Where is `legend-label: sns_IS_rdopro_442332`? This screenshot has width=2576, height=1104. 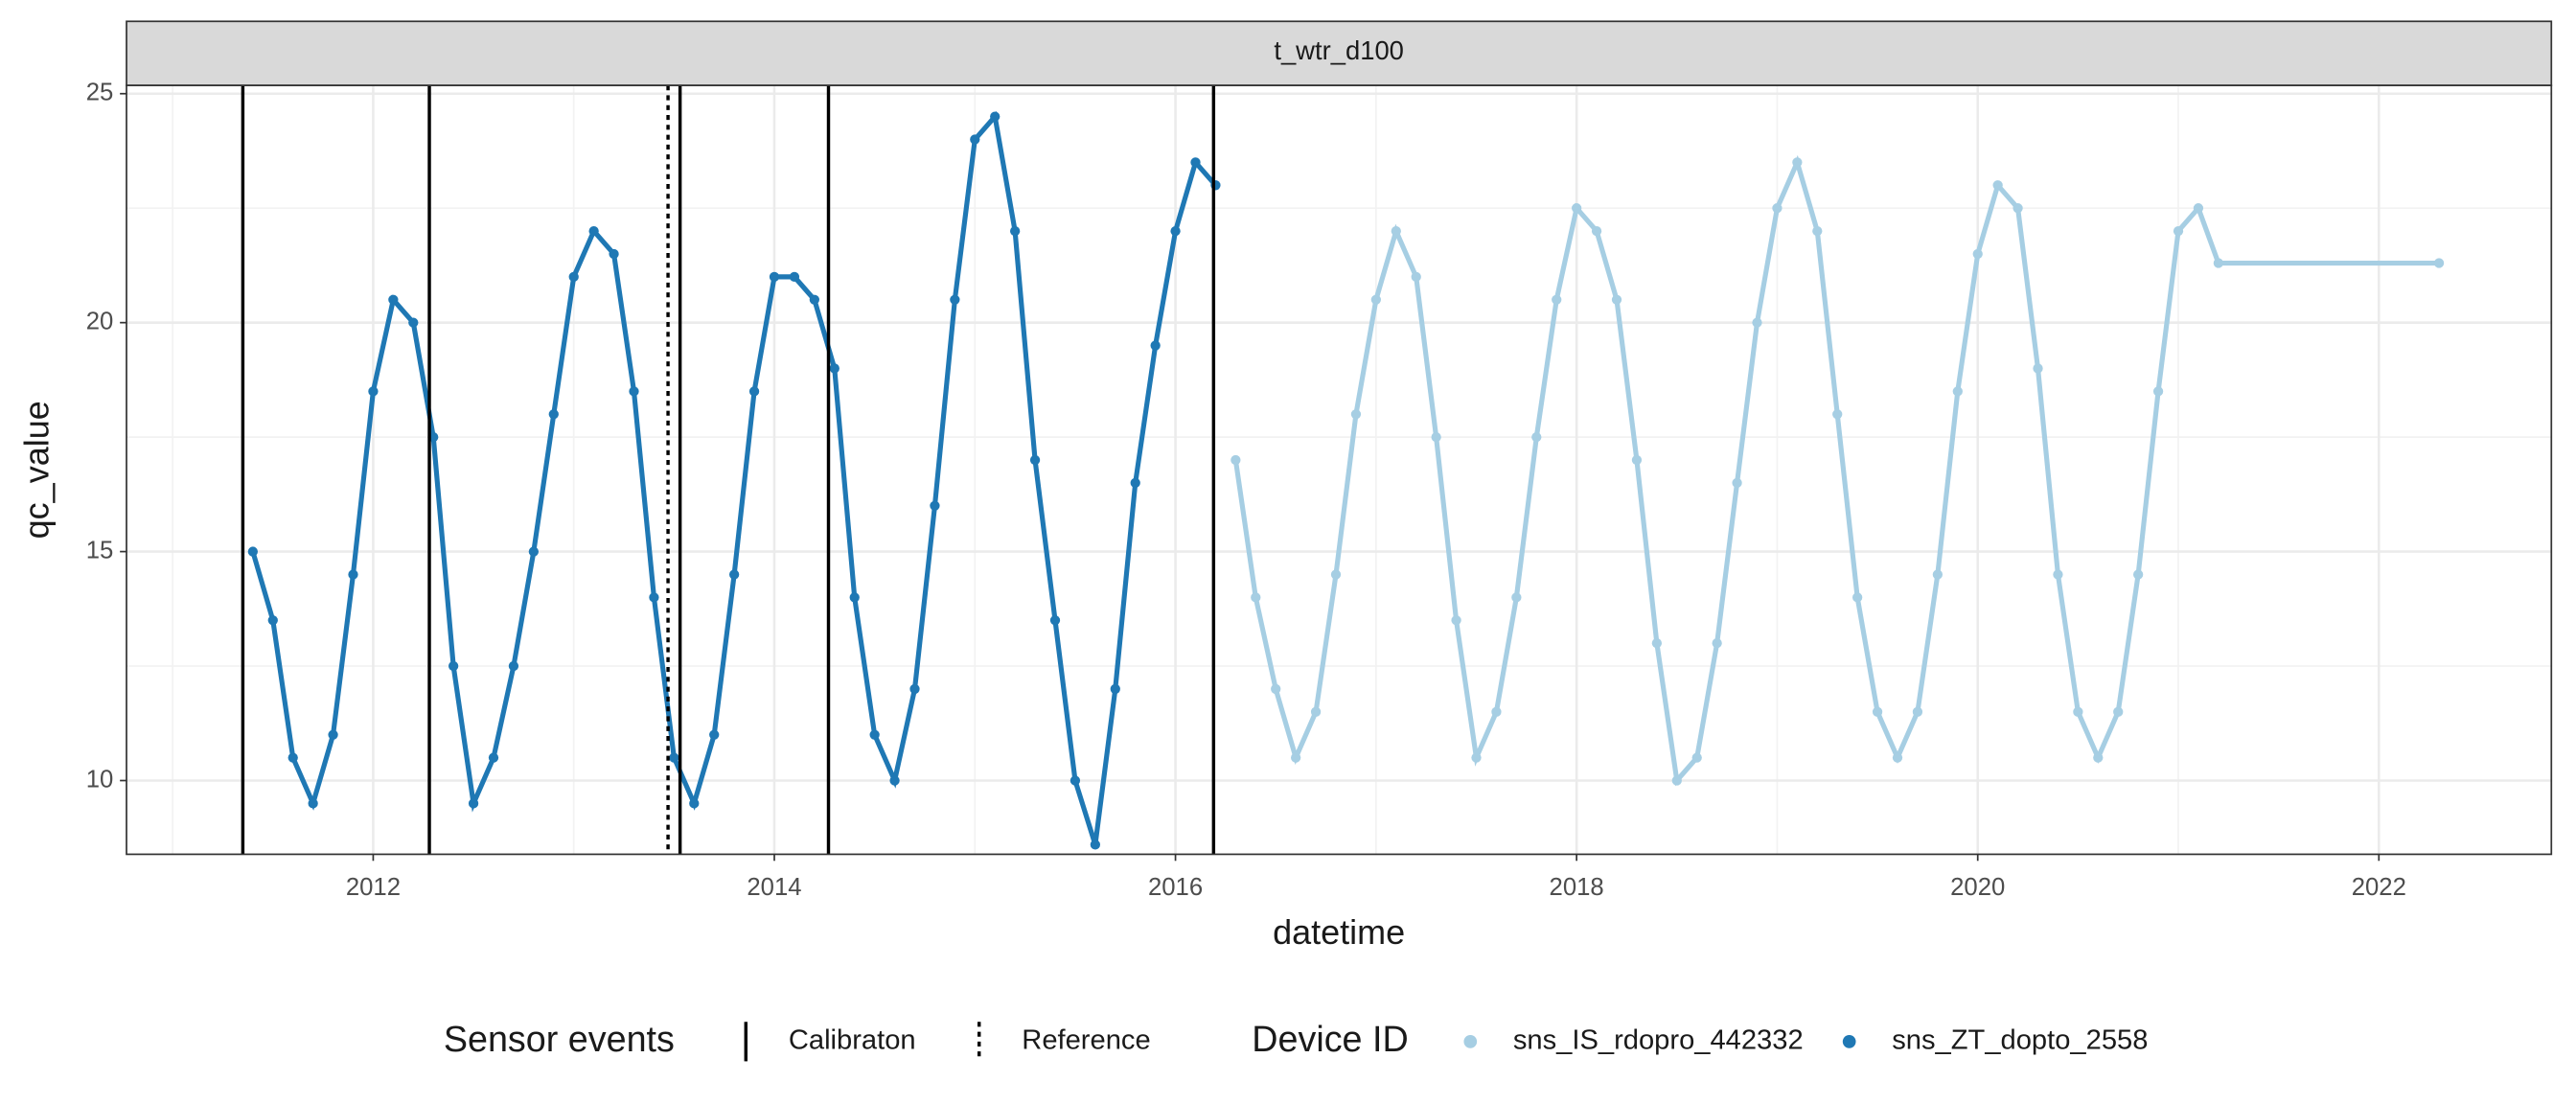 legend-label: sns_IS_rdopro_442332 is located at coordinates (1658, 1040).